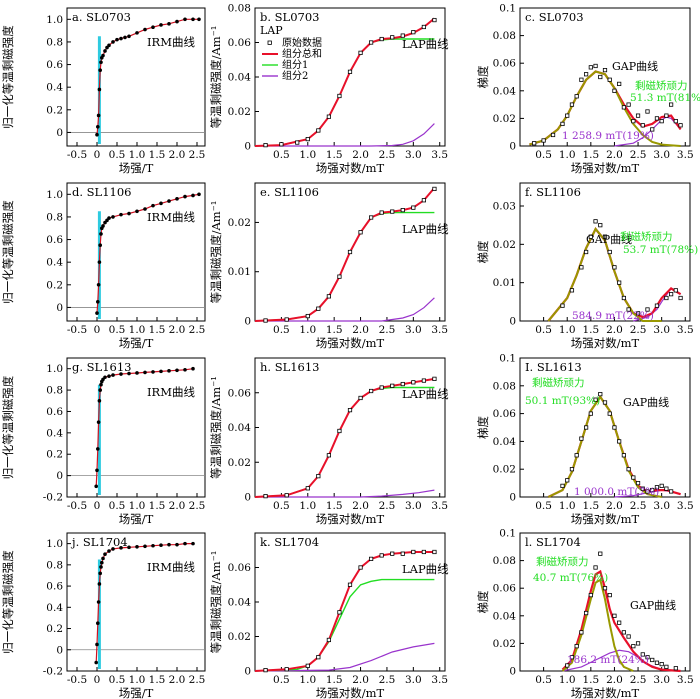  I want to click on x-tick-label: 1.5, so click(157, 330).